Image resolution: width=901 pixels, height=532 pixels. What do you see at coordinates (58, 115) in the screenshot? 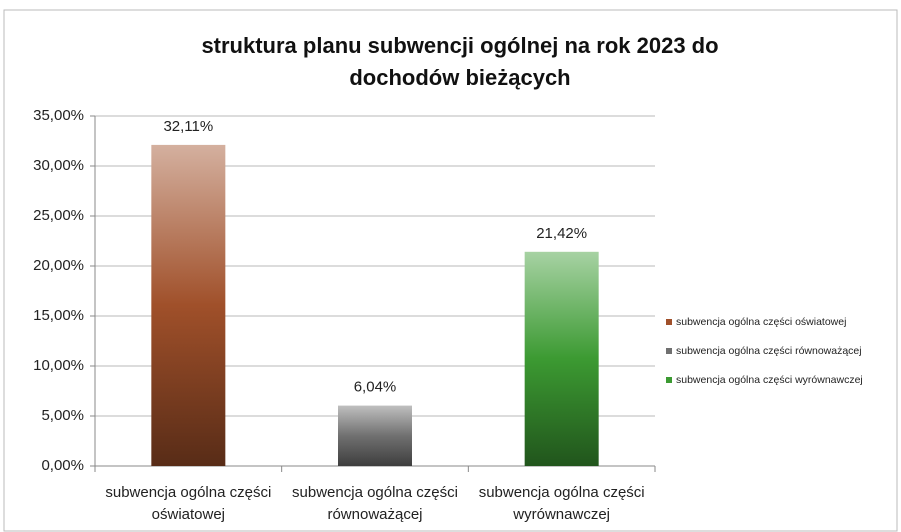
I see `y-tick-label: 35,00%` at bounding box center [58, 115].